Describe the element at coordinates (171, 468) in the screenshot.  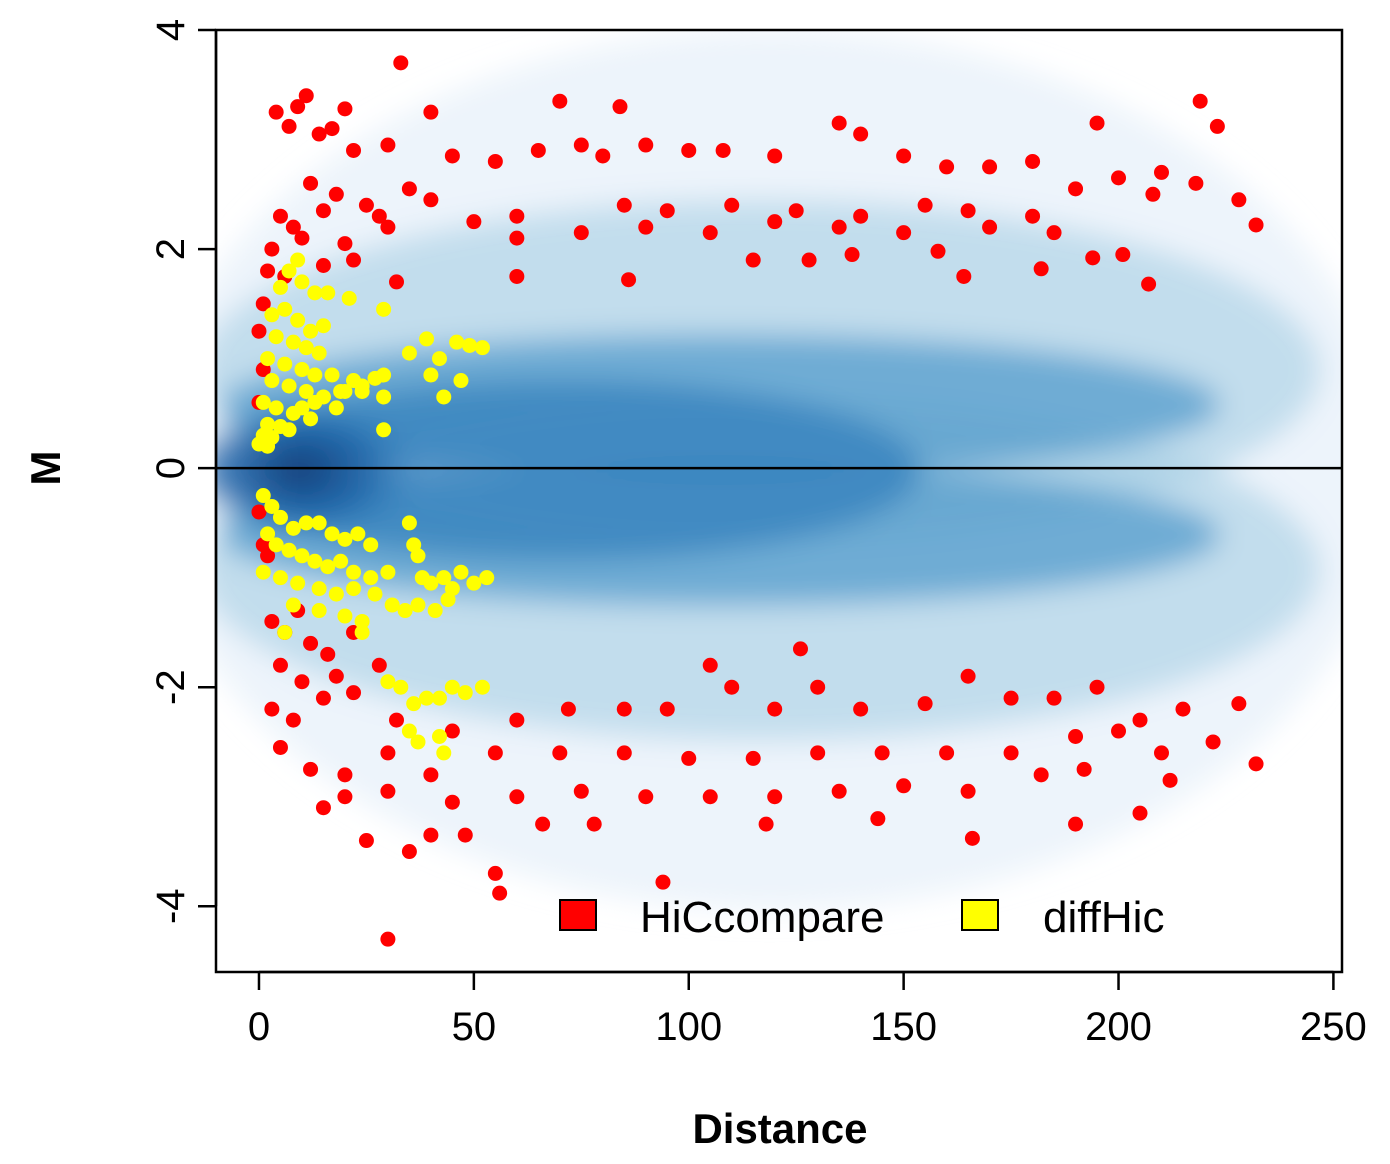
I see `y-tick-label: 0` at that location.